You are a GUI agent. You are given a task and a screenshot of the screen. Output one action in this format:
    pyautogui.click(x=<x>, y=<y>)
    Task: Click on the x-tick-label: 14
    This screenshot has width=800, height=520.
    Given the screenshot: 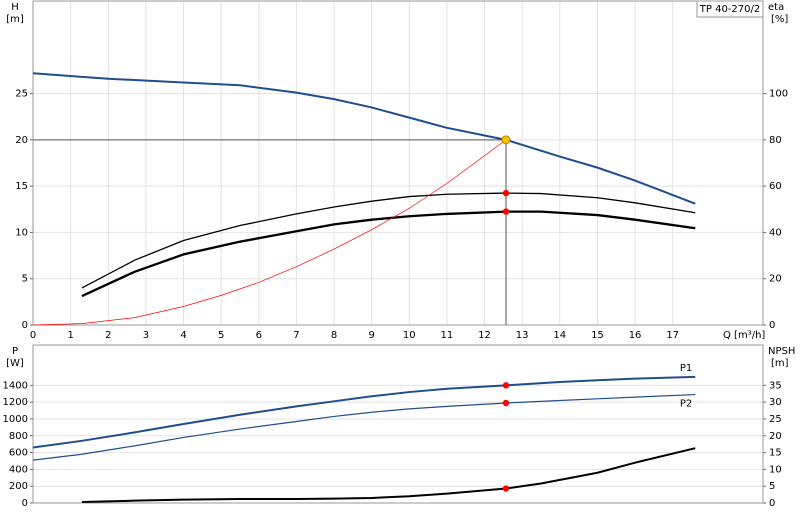 What is the action you would take?
    pyautogui.click(x=559, y=335)
    